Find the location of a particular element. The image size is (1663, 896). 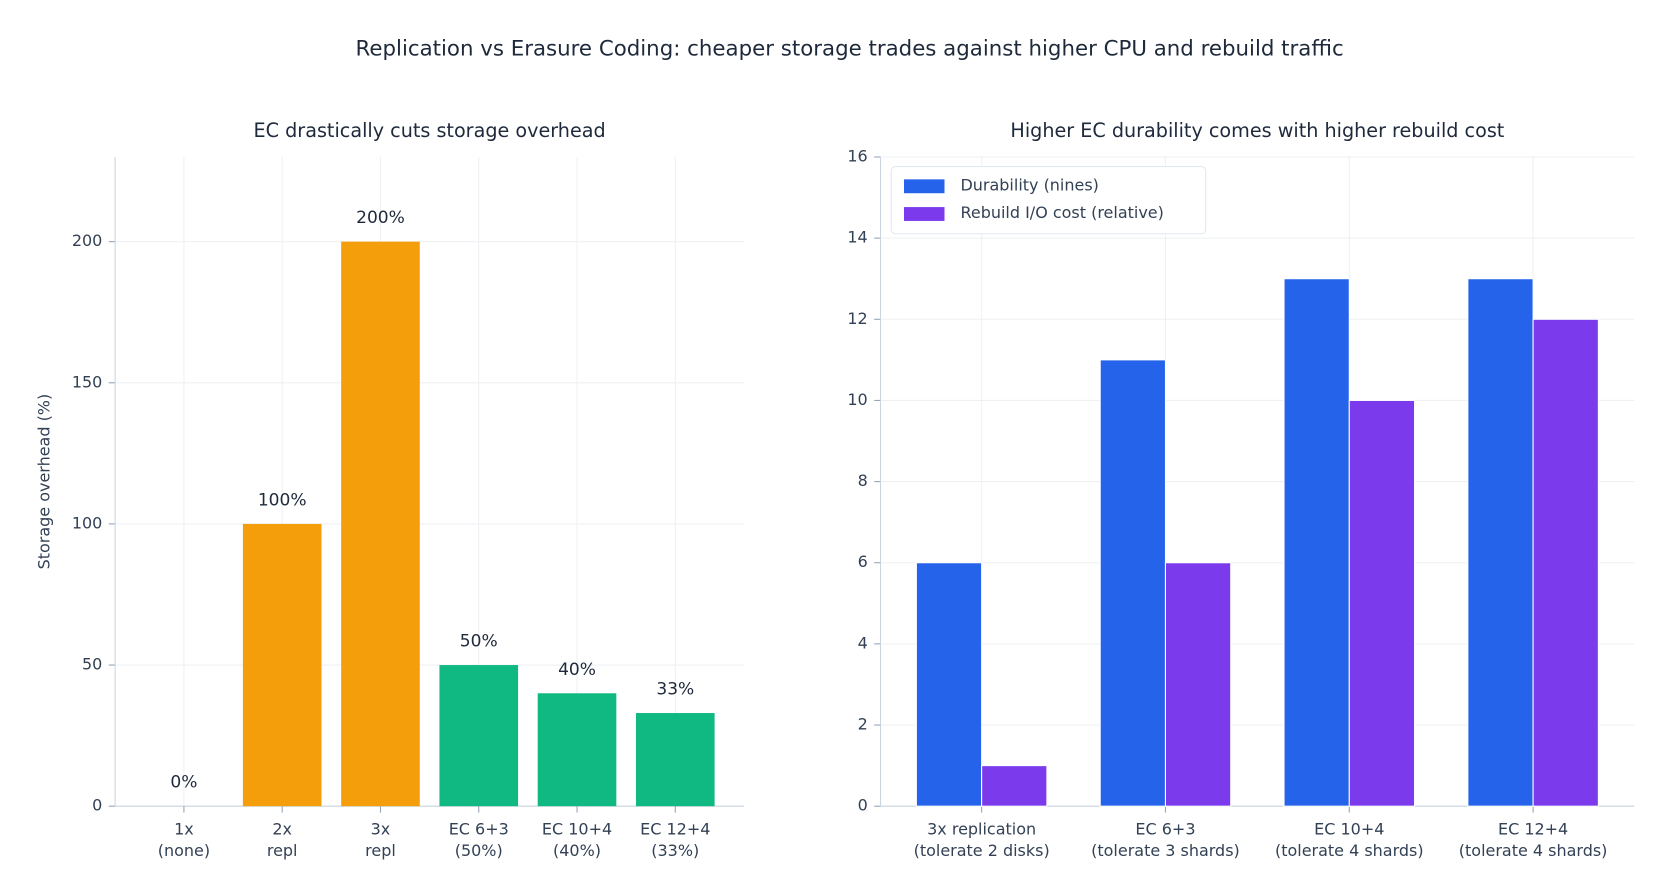

x-tick-line: (40%) is located at coordinates (577, 849).